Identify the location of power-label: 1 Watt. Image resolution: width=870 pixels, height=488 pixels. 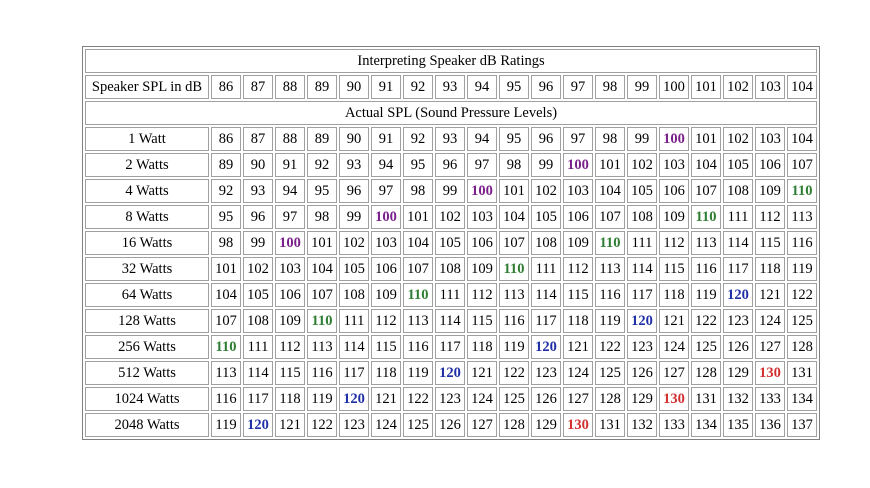
(147, 139).